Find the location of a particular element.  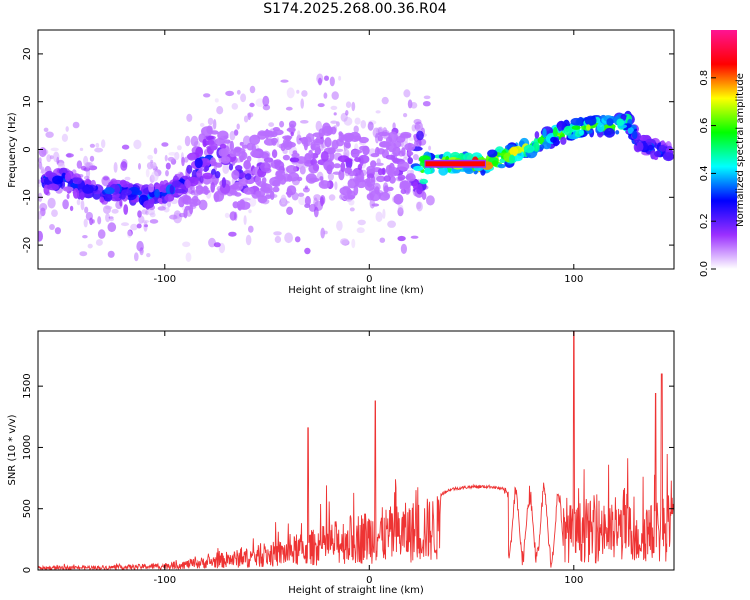

snr-y-tick-label: 1000 is located at coordinates (27, 447).